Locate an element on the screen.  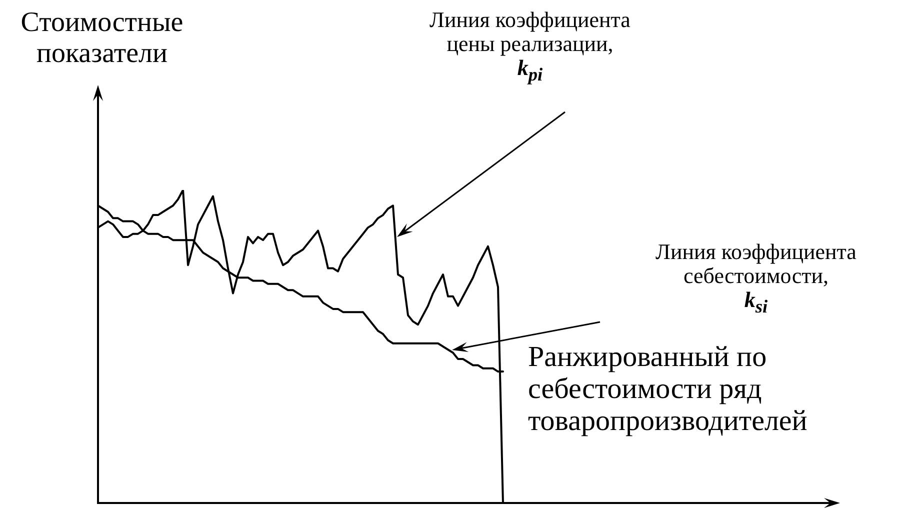
y-axis-title: Стоимостные показатели is located at coordinates (102, 38).